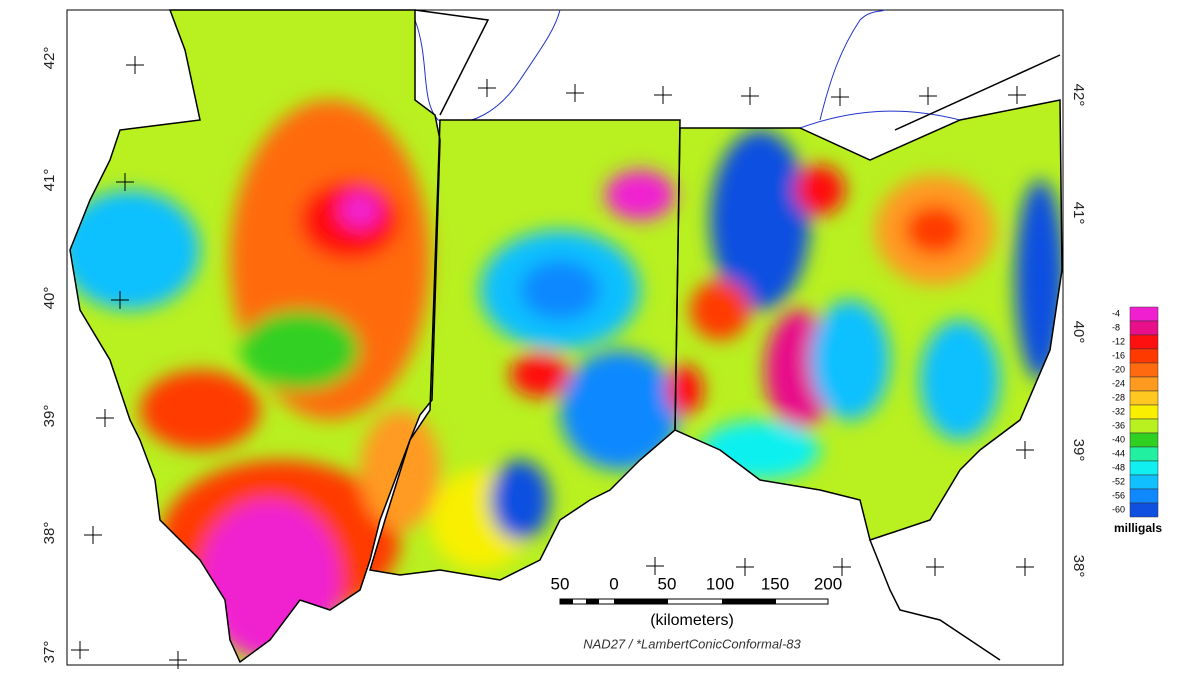 Image resolution: width=1200 pixels, height=675 pixels. What do you see at coordinates (687, 69) in the screenshot?
I see `lake-michigan-erie` at bounding box center [687, 69].